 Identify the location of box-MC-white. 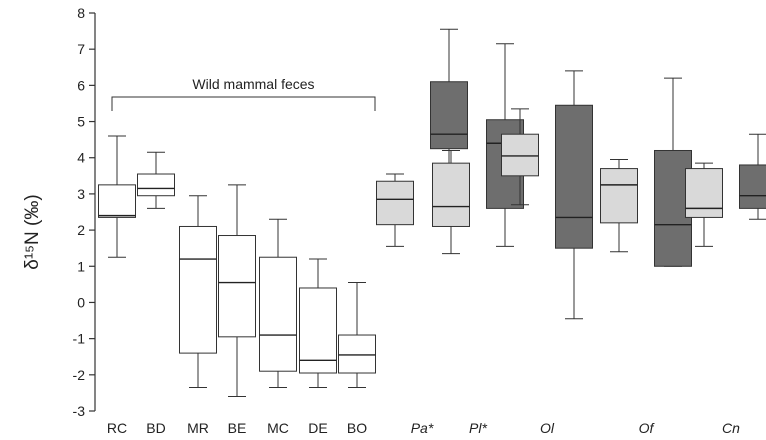
(278, 303).